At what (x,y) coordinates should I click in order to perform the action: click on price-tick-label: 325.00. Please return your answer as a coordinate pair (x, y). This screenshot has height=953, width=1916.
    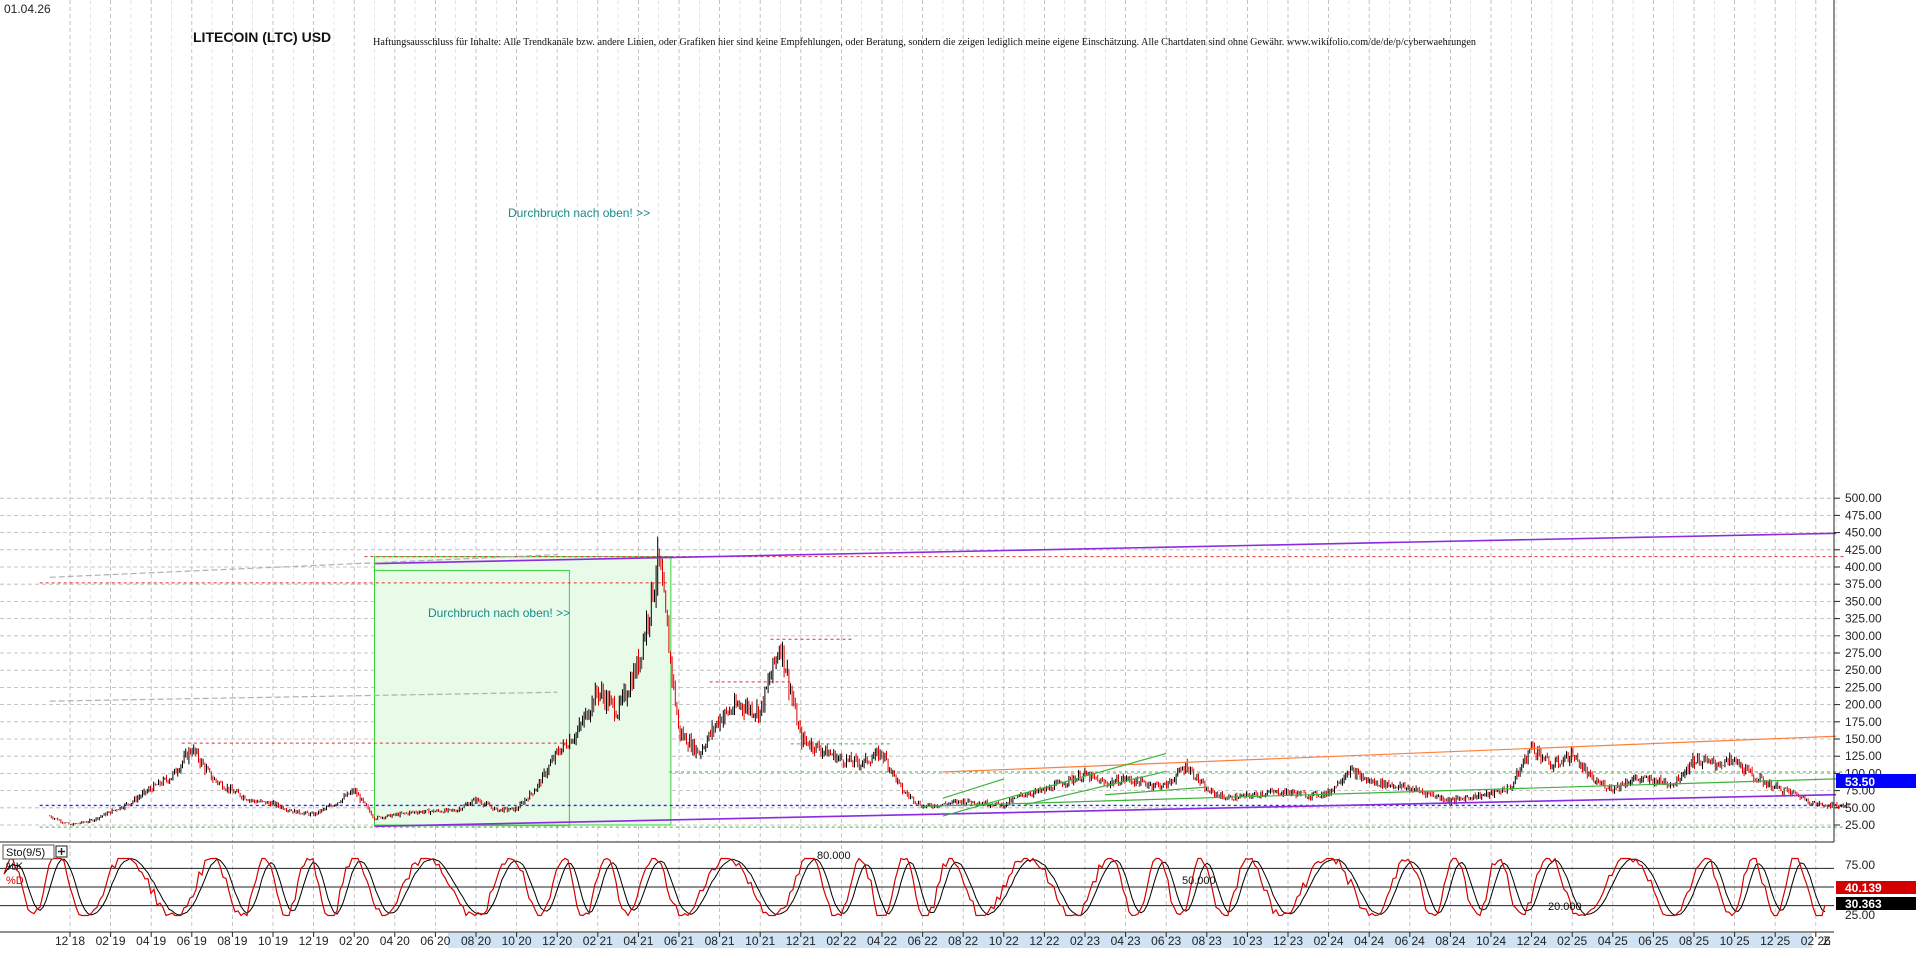
    Looking at the image, I should click on (1863, 619).